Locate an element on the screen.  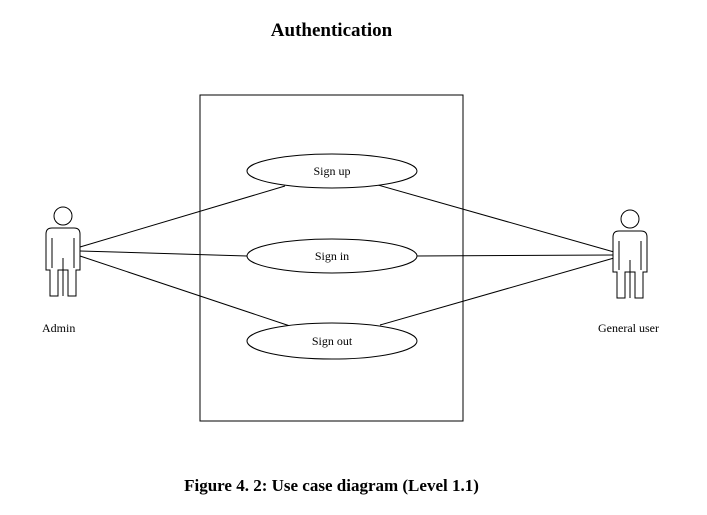
association-general-user-sign-up is located at coordinates (496, 218).